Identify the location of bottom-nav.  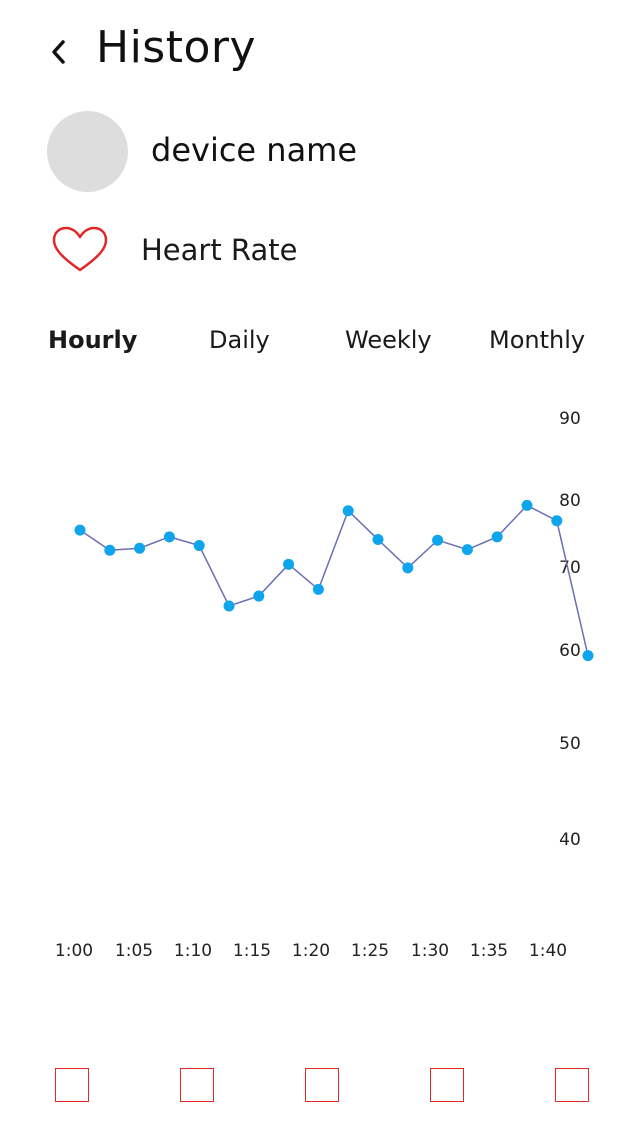
(320, 1088).